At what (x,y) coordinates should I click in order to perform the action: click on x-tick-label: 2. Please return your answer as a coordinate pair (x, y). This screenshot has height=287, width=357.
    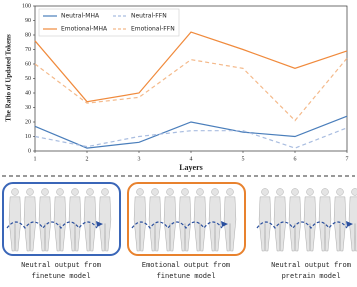
    Looking at the image, I should click on (87, 159).